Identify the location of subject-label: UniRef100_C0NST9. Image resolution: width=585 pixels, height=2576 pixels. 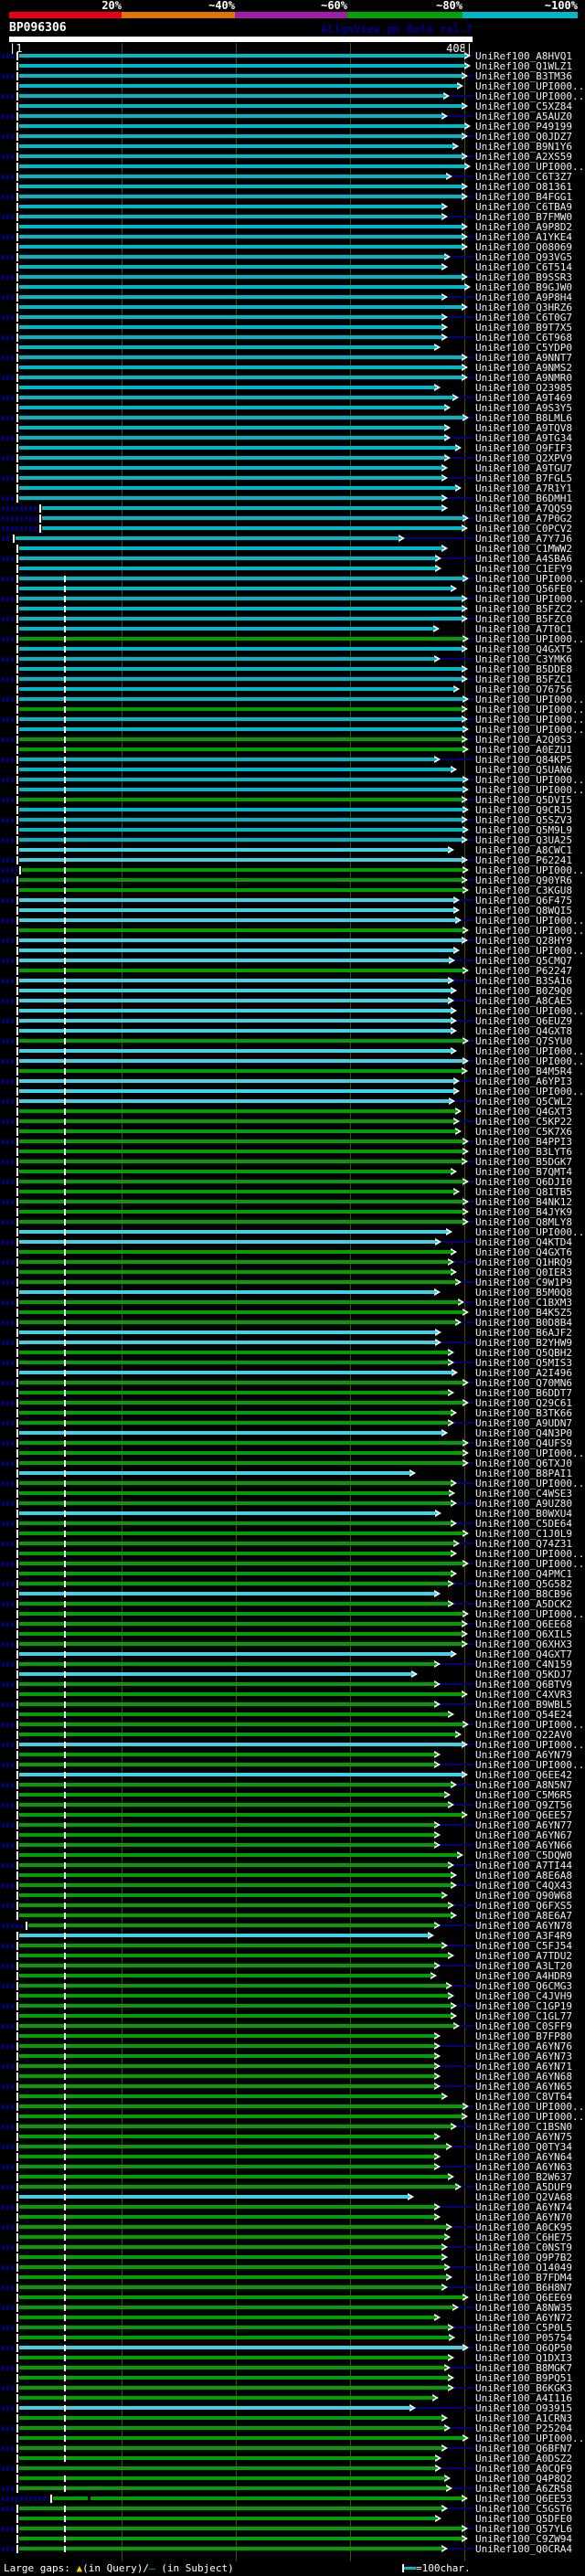
(523, 2247).